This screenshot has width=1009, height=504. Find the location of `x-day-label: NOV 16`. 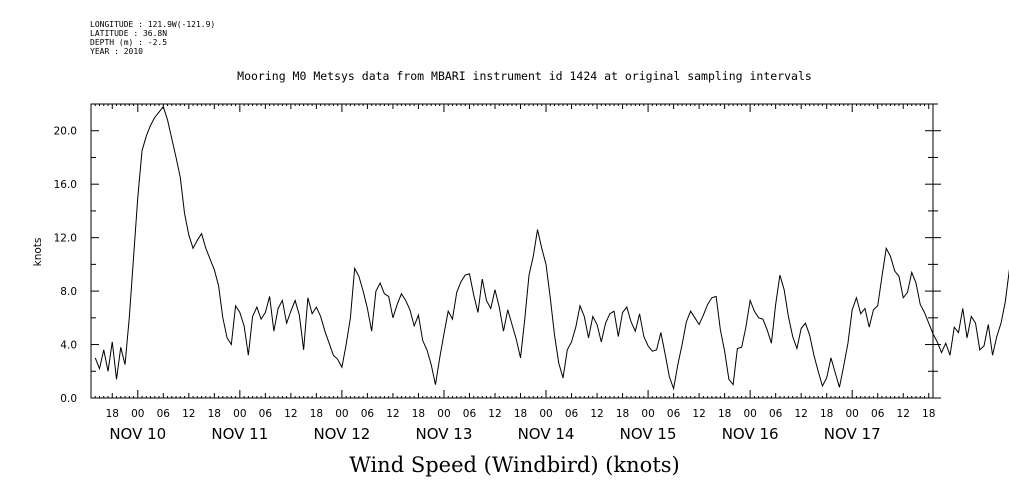

x-day-label: NOV 16 is located at coordinates (750, 434).